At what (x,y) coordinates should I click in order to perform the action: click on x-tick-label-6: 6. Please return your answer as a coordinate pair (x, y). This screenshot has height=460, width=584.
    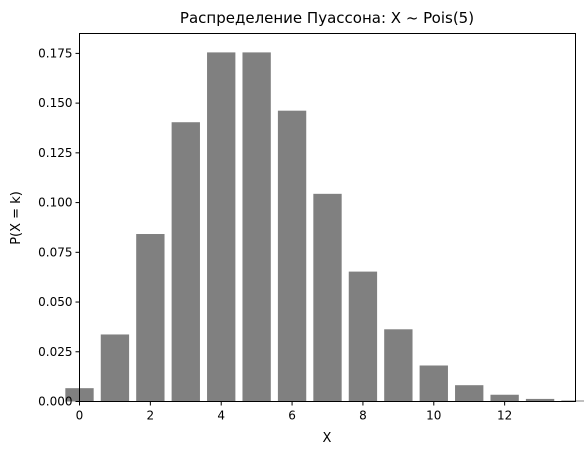
    Looking at the image, I should click on (292, 416).